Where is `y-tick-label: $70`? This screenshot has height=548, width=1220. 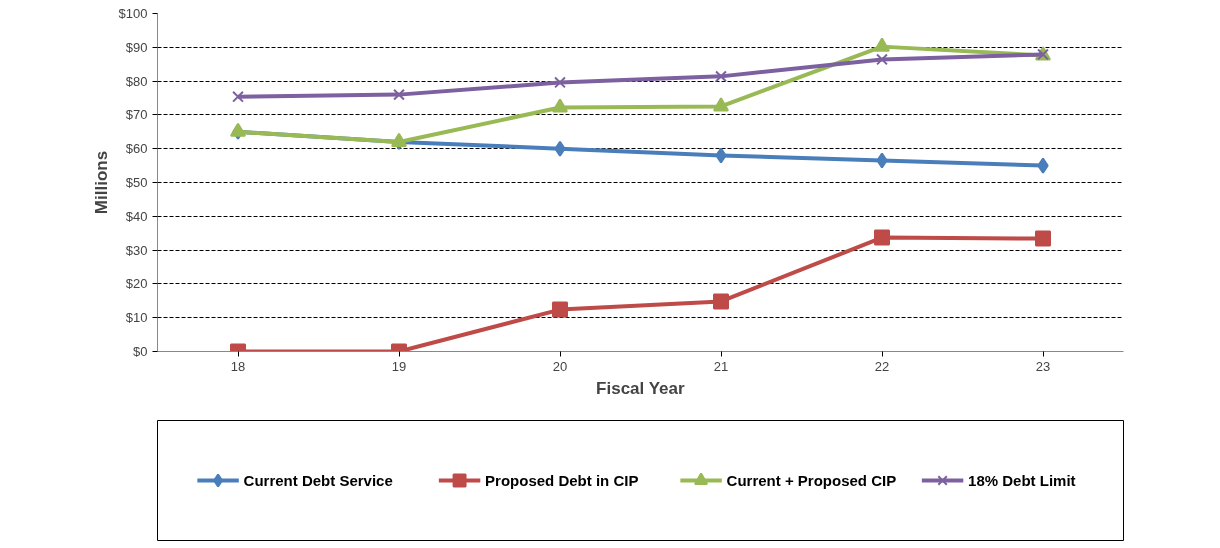
y-tick-label: $70 is located at coordinates (136, 115).